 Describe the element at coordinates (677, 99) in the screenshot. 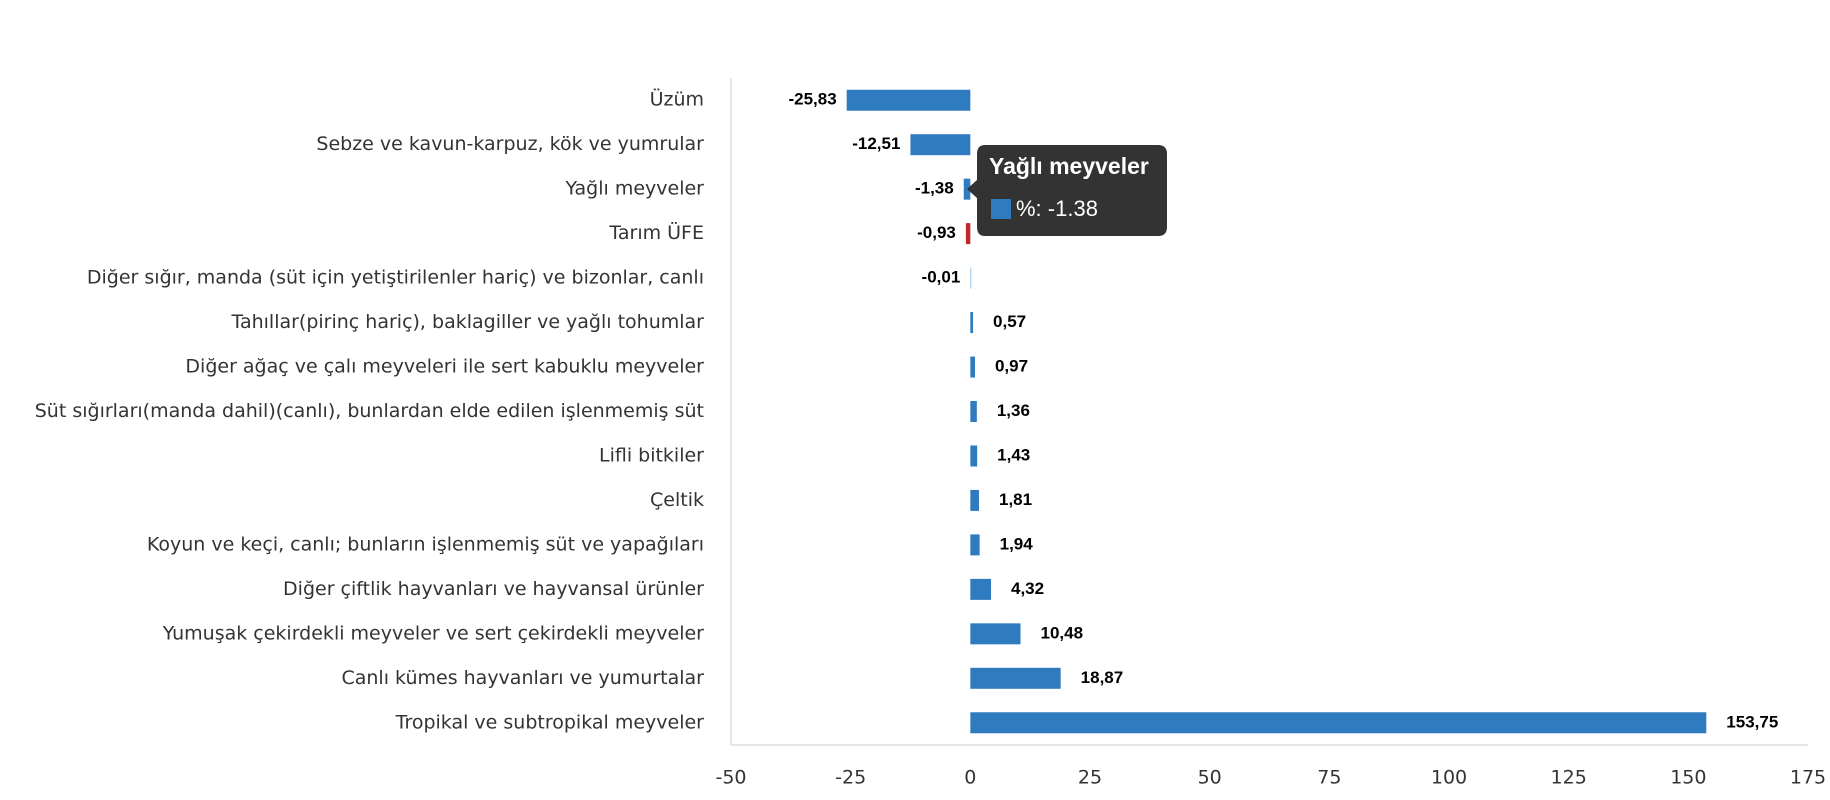

I see `y-tick-label: Üzüm` at that location.